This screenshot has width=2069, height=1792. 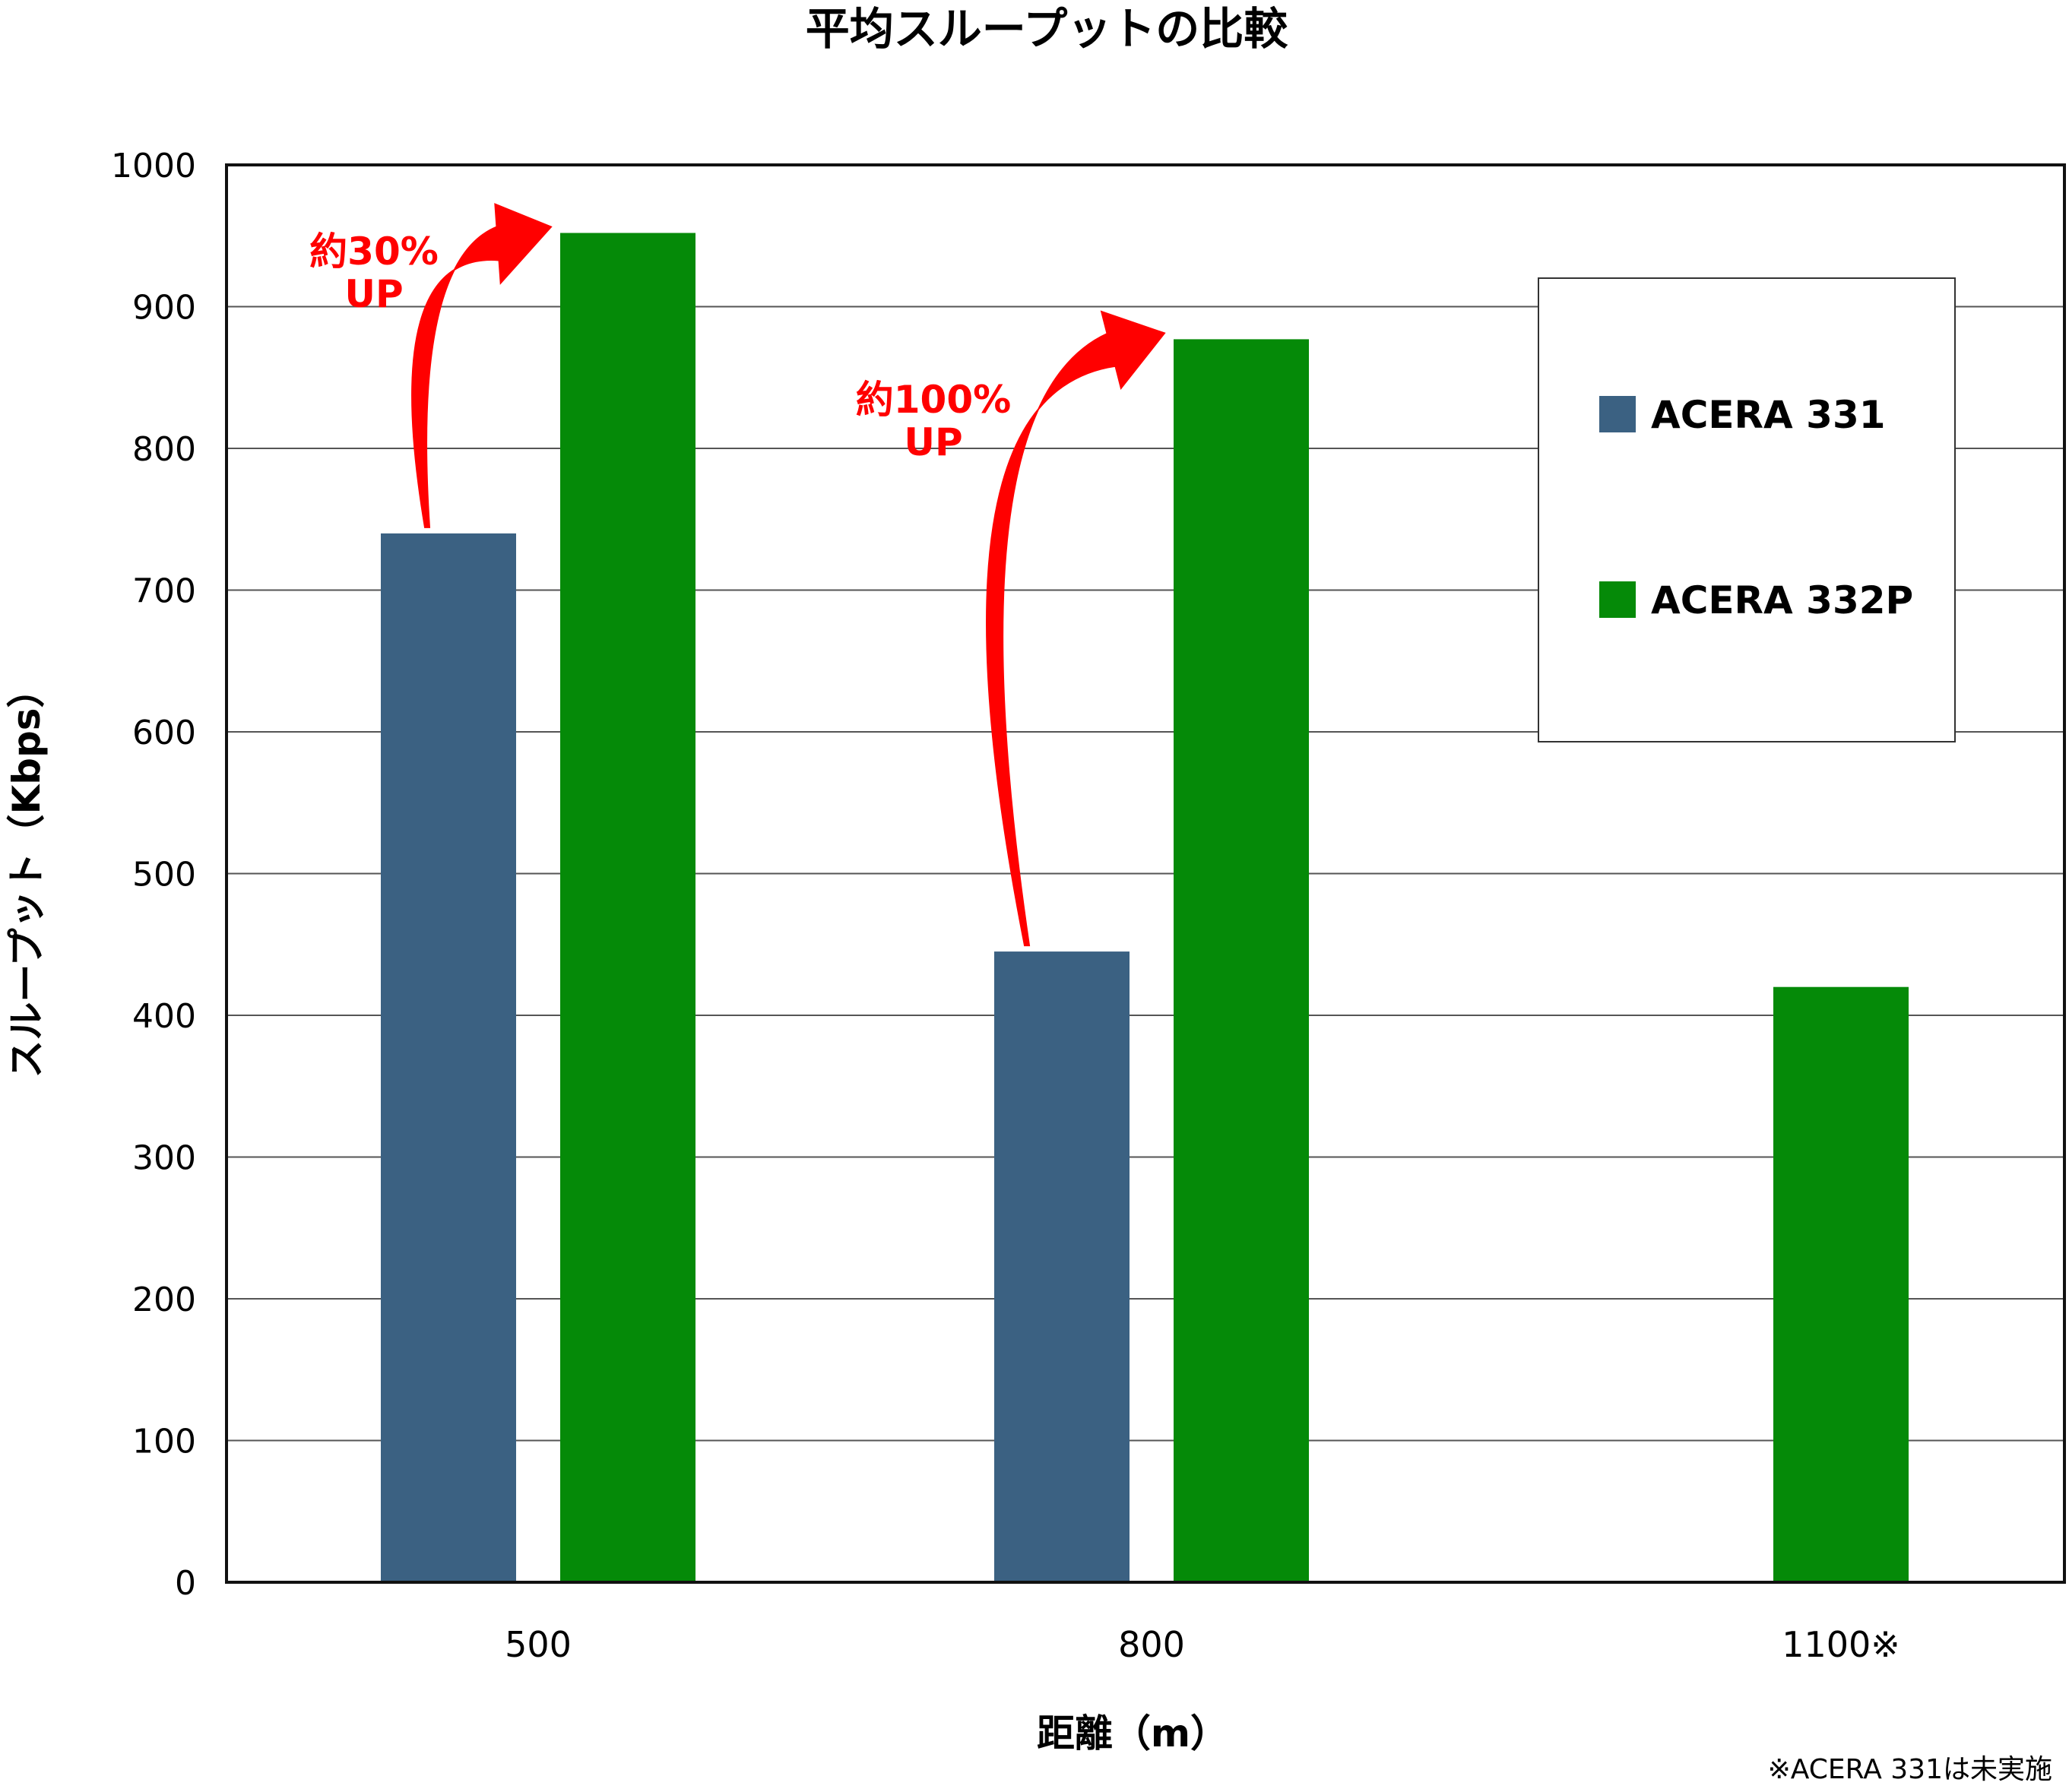 I want to click on x-axis-label: 距離（m）, so click(x=1132, y=1733).